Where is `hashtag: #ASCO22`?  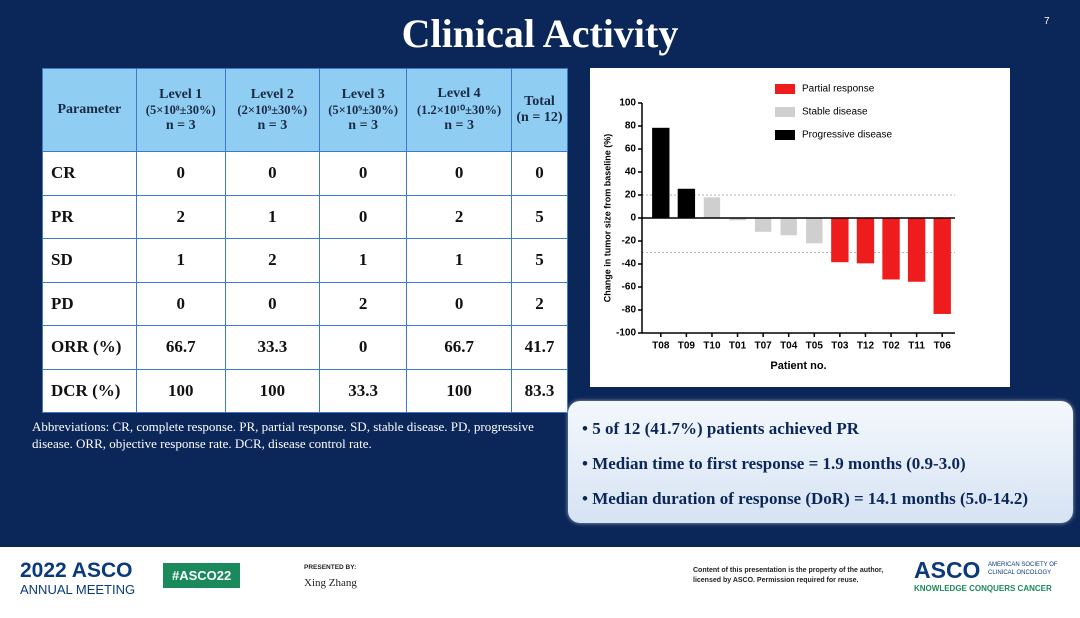
hashtag: #ASCO22 is located at coordinates (202, 575).